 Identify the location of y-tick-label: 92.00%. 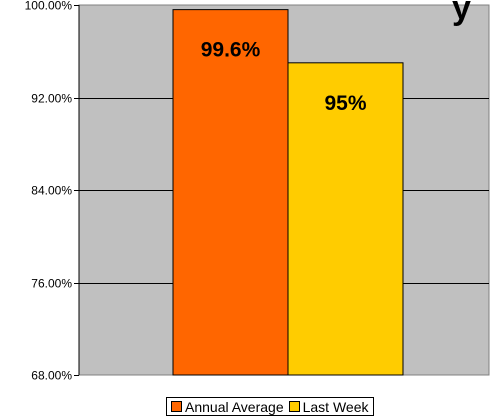
(51, 99).